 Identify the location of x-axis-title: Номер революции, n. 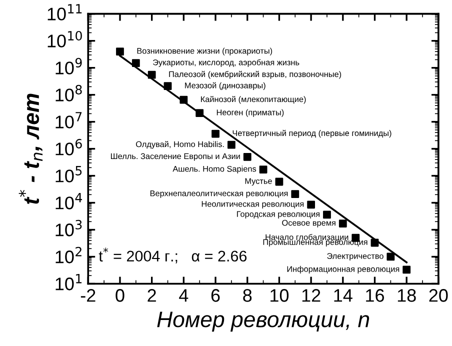
(263, 322).